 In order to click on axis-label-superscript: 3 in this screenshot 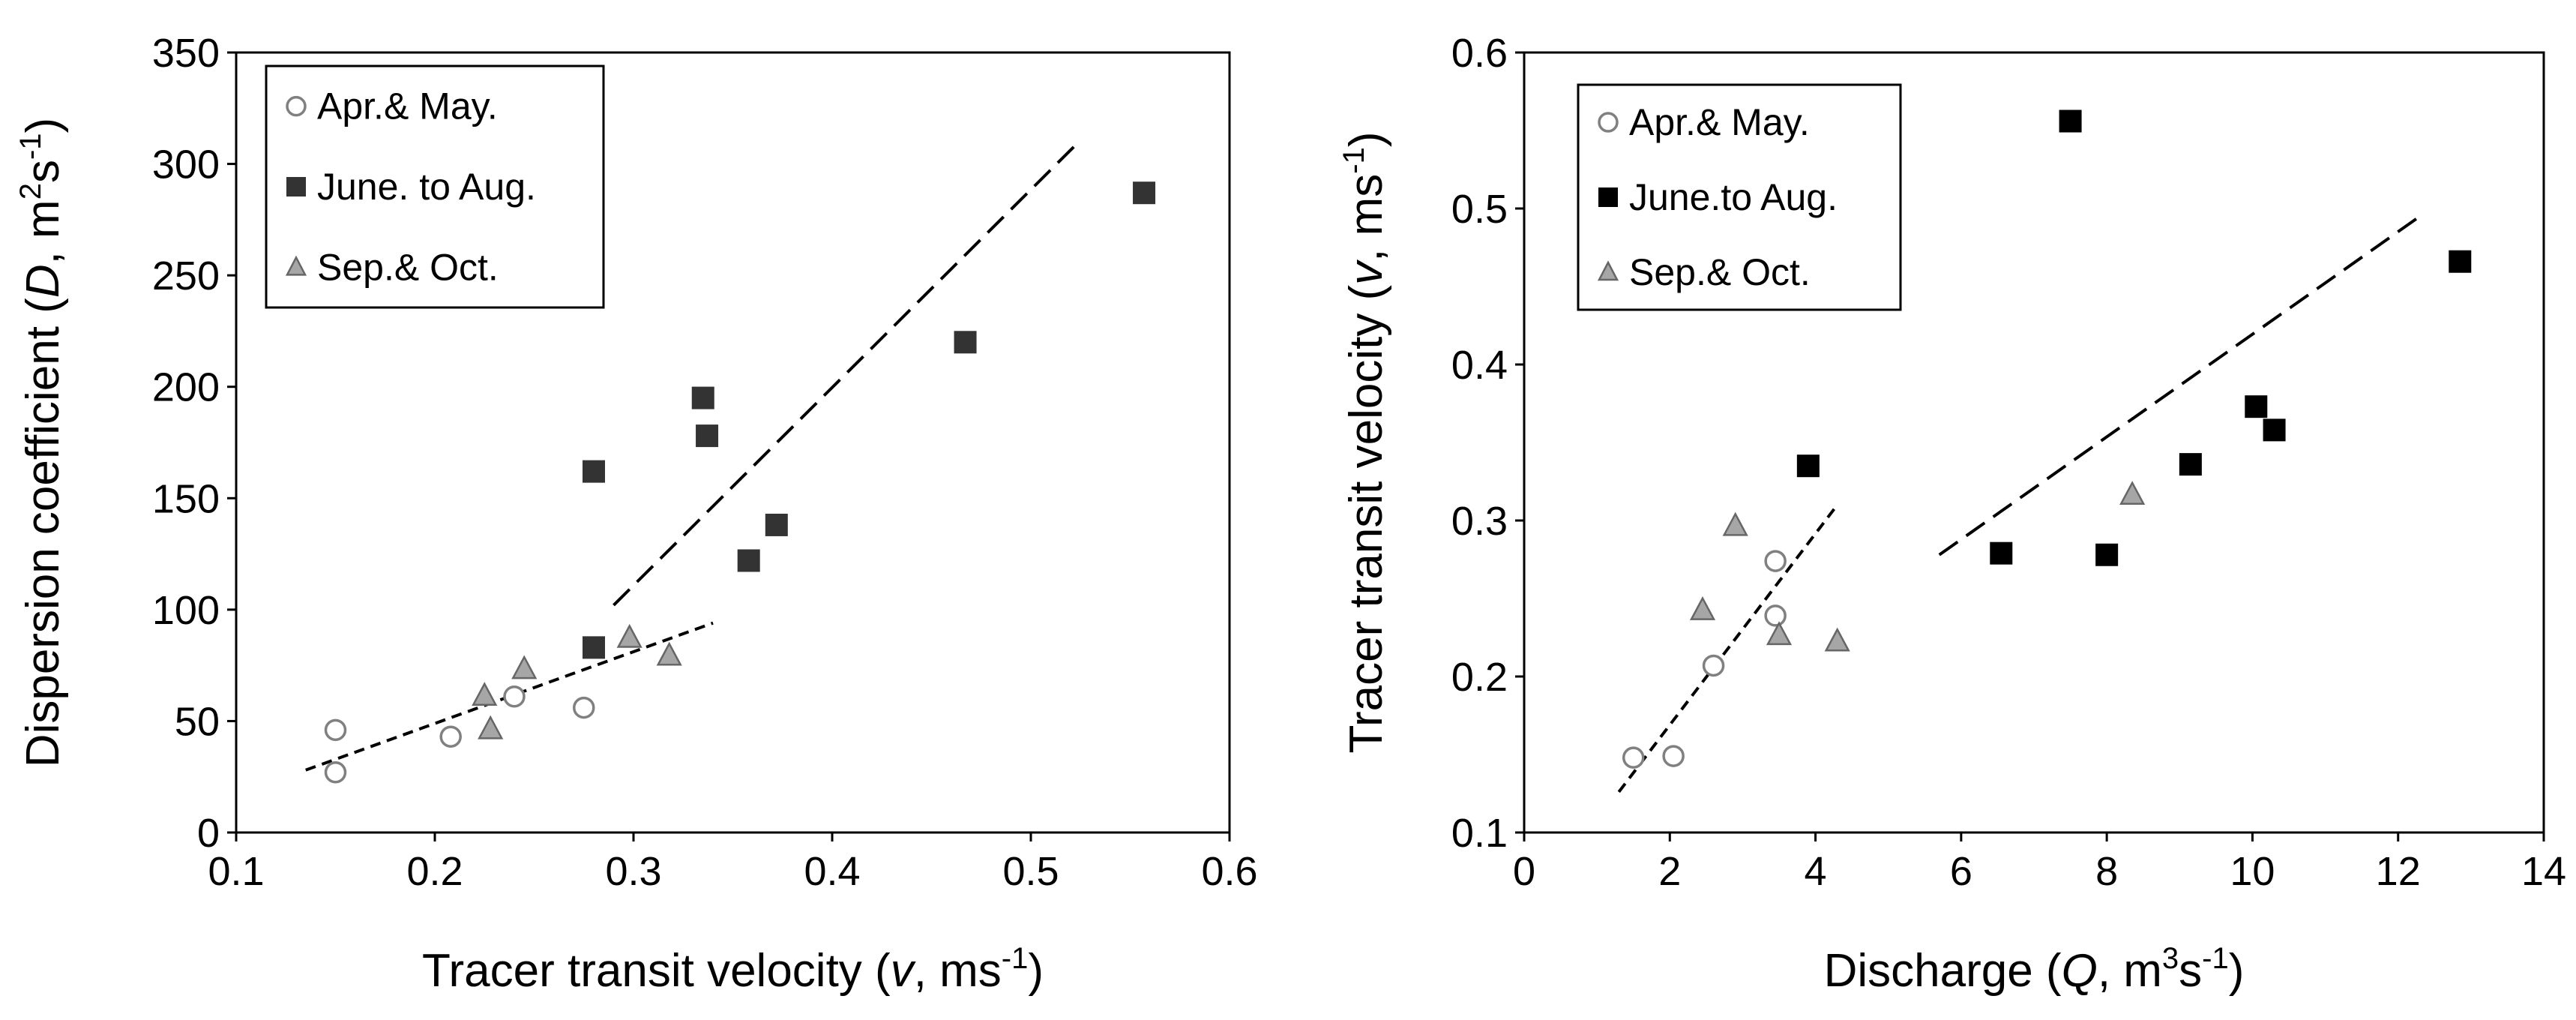, I will do `click(2171, 958)`.